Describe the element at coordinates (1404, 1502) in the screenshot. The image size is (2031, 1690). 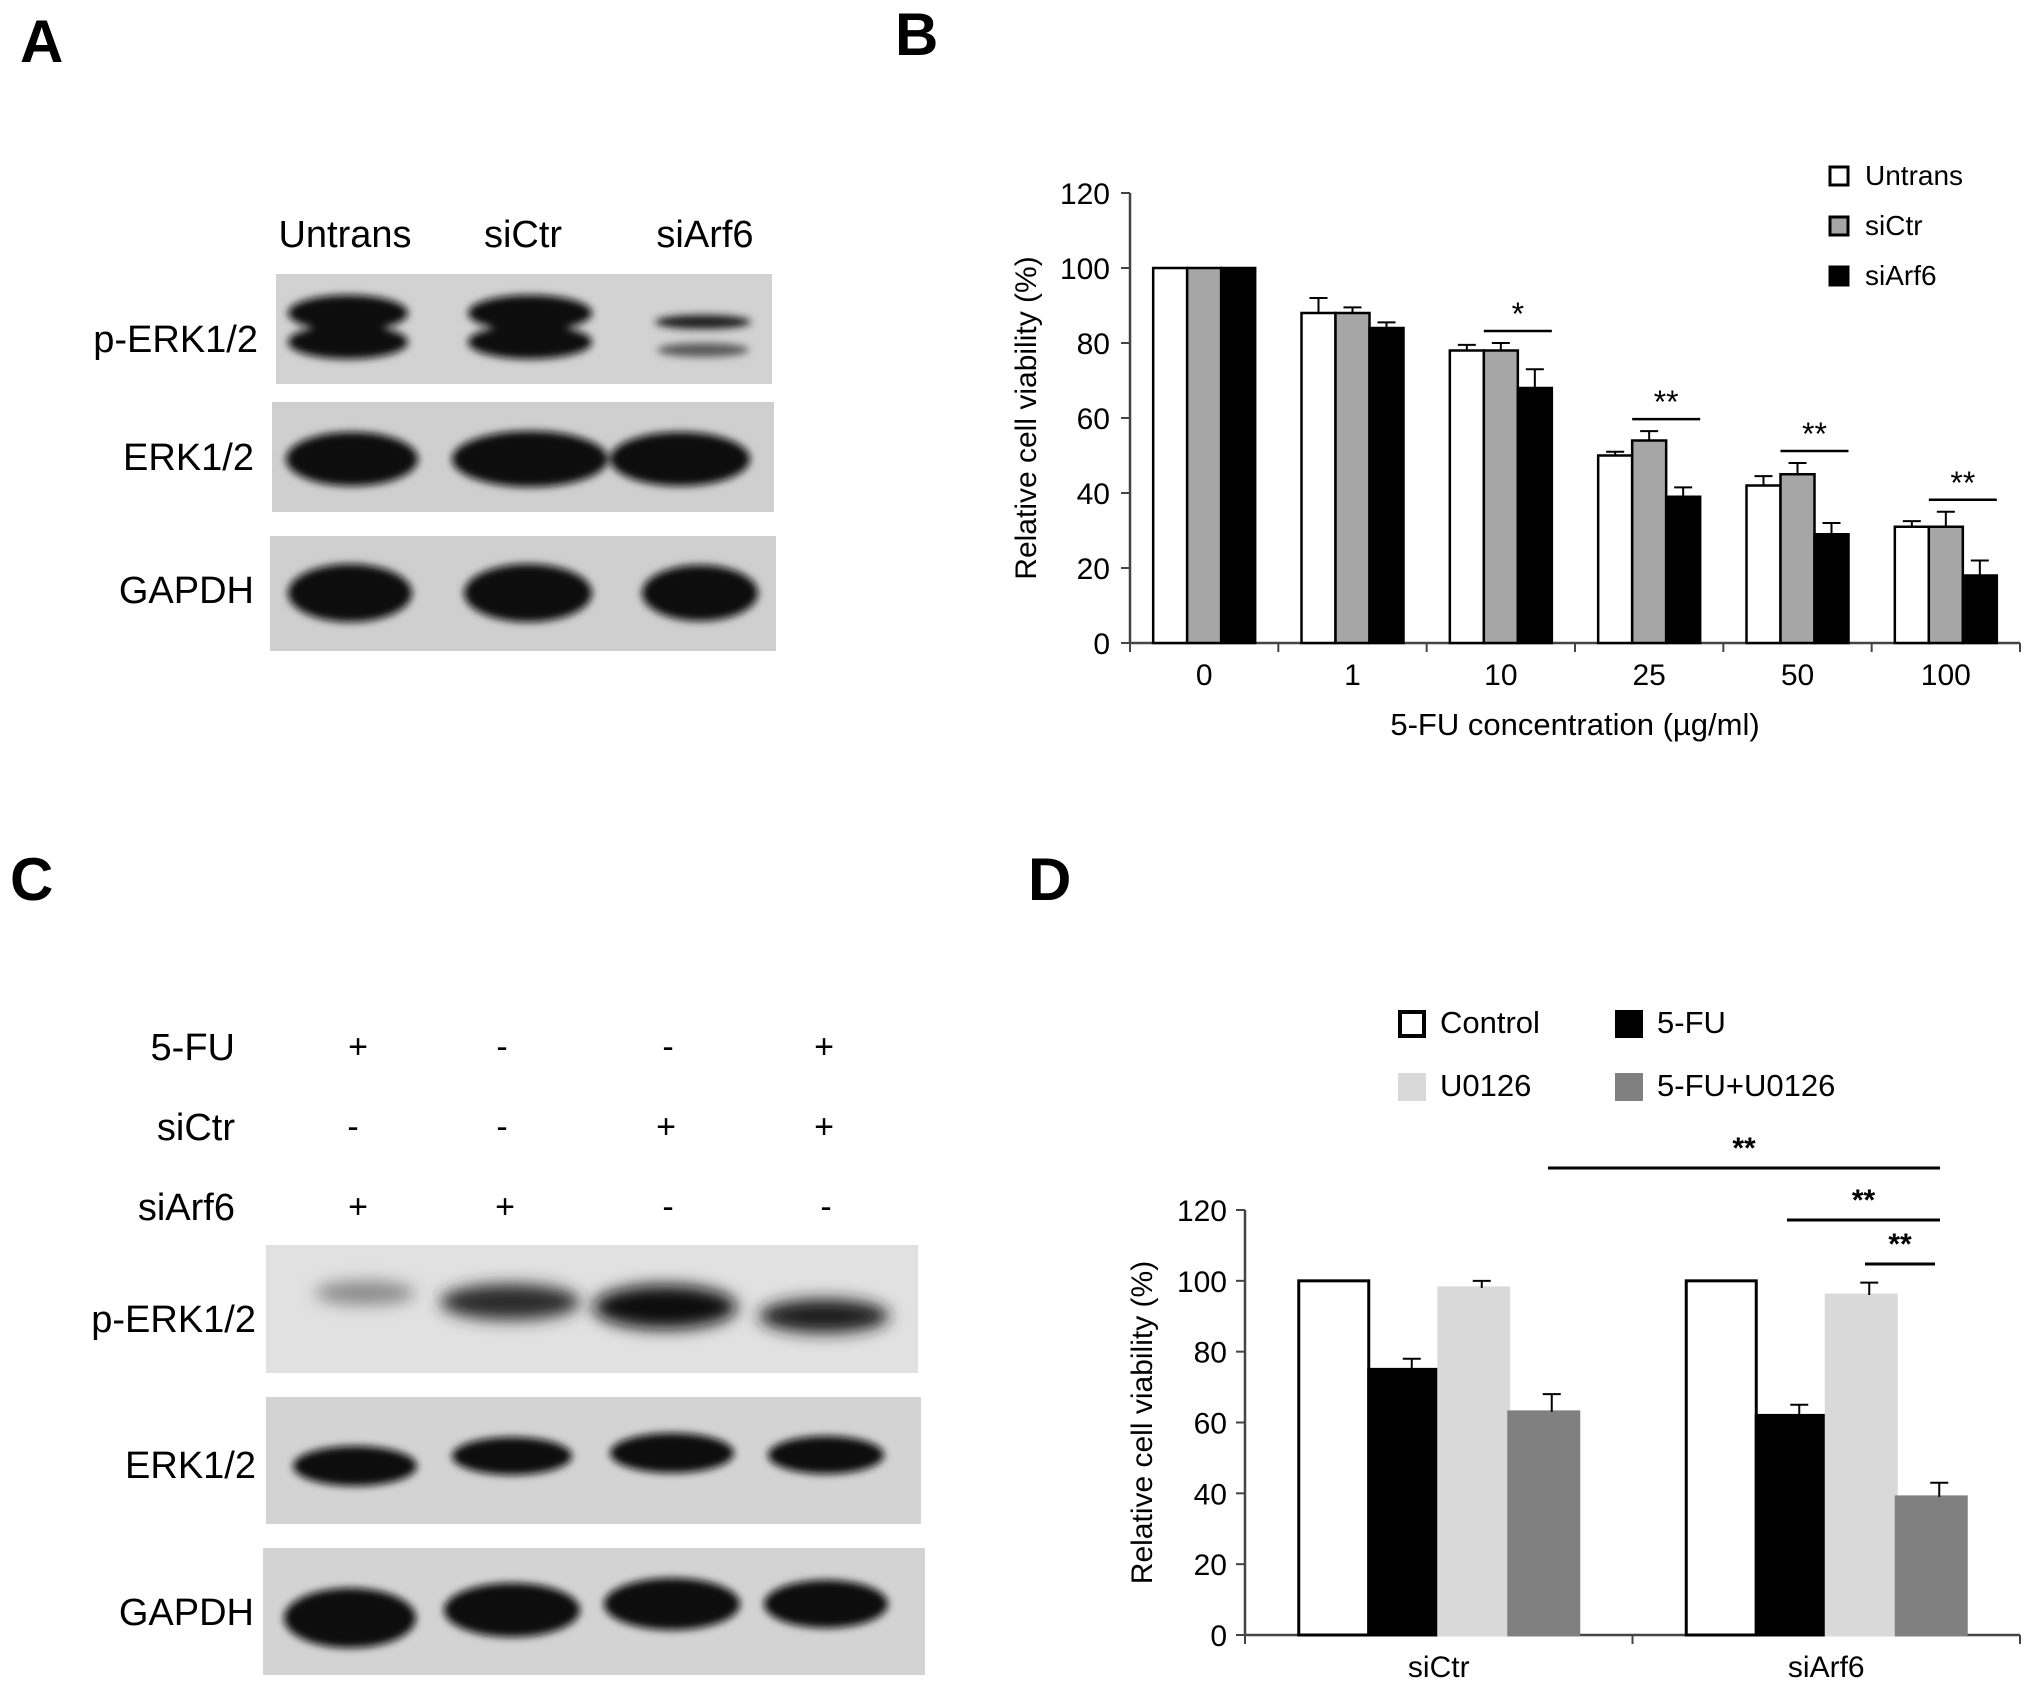
I see `bar-5-FU` at that location.